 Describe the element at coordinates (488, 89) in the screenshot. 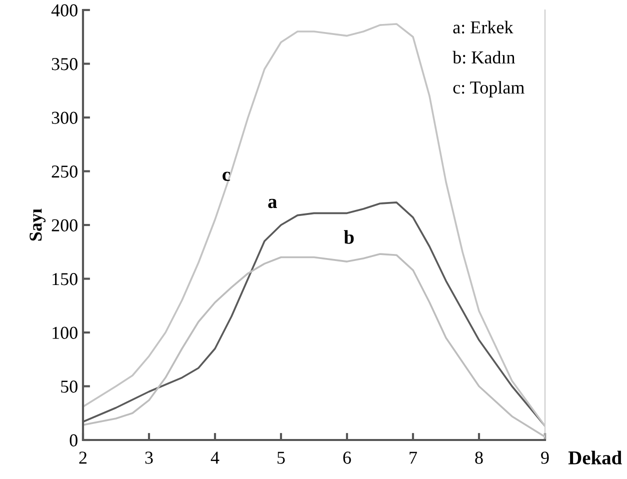

I see `annotation: c: Toplam` at that location.